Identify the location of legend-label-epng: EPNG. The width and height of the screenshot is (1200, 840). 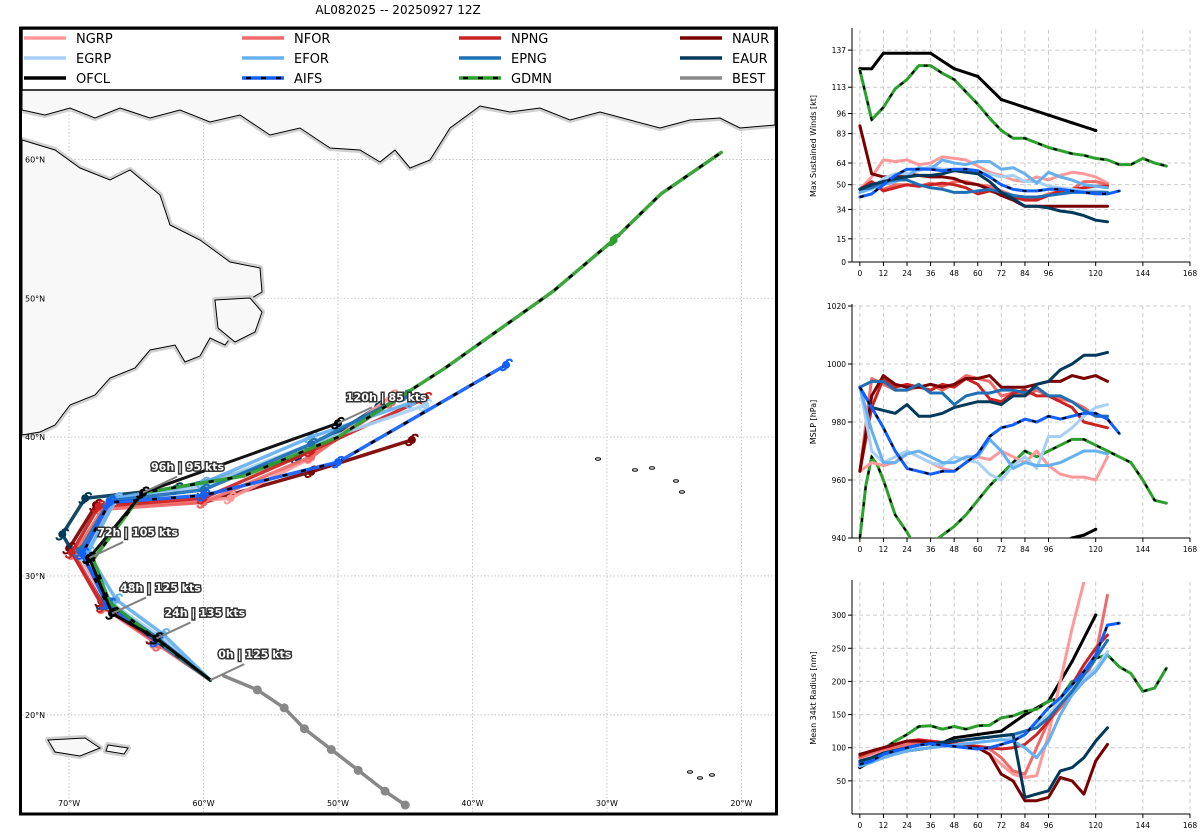
(529, 59).